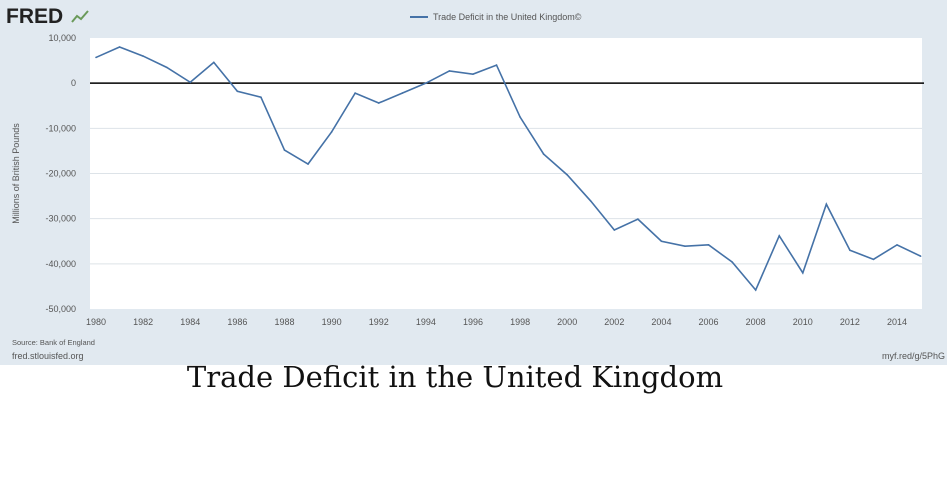 This screenshot has height=500, width=947. Describe the element at coordinates (190, 322) in the screenshot. I see `x-tick-label: 1984` at that location.